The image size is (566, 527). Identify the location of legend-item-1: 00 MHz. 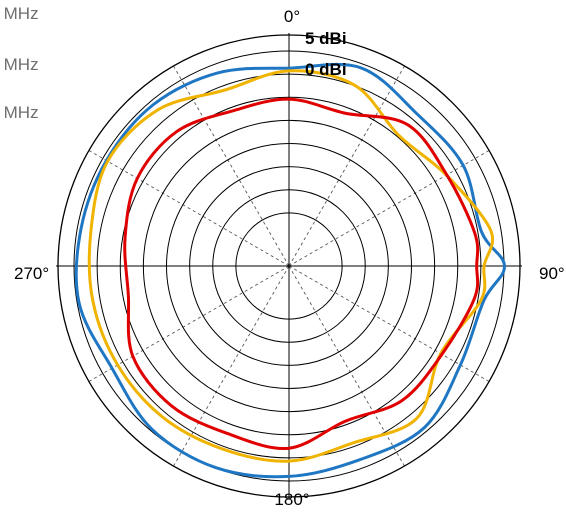
(19, 13).